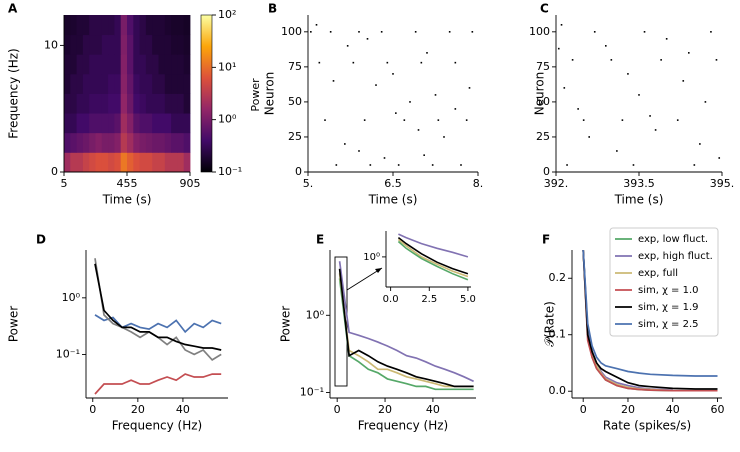  I want to click on x-tick-label: 393.5, so click(639, 183).